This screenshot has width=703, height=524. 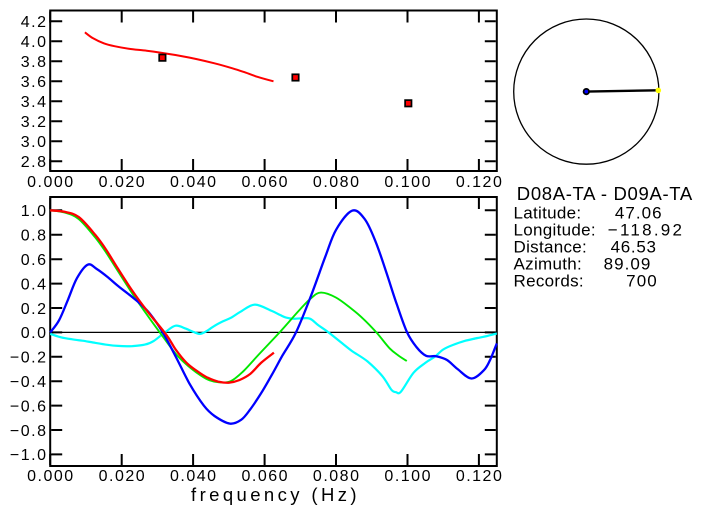 I want to click on svg-text: 0.2, so click(x=34, y=309).